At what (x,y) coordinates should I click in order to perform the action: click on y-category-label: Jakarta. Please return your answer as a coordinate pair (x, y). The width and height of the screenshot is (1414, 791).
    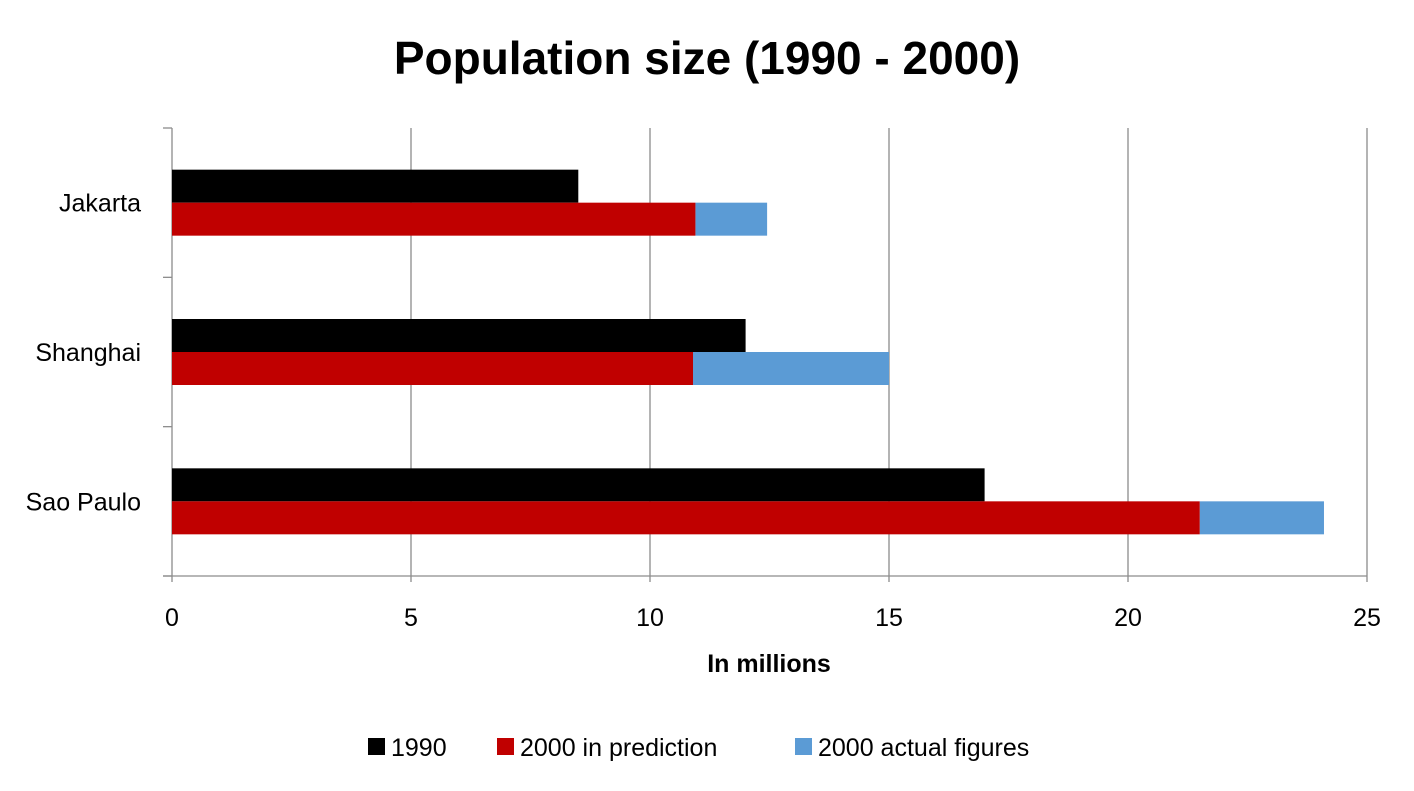
    Looking at the image, I should click on (100, 204).